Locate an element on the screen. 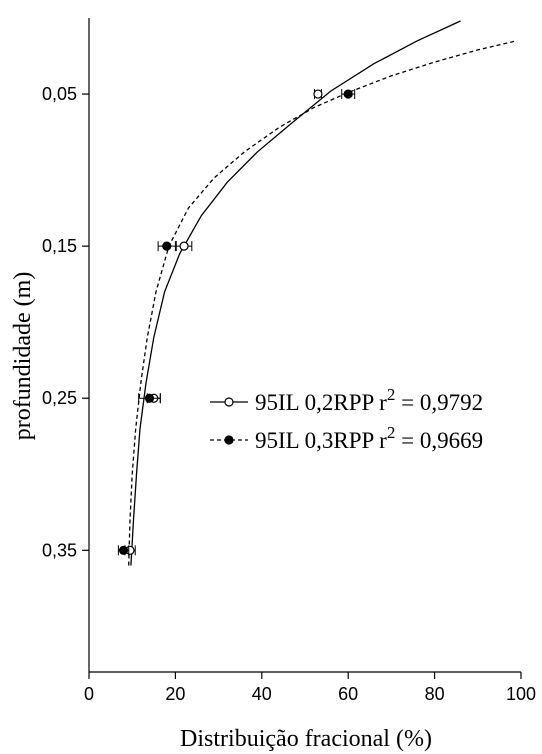  legend-label: 95IL 0,2RPP r2 = 0,9792 is located at coordinates (369, 400).